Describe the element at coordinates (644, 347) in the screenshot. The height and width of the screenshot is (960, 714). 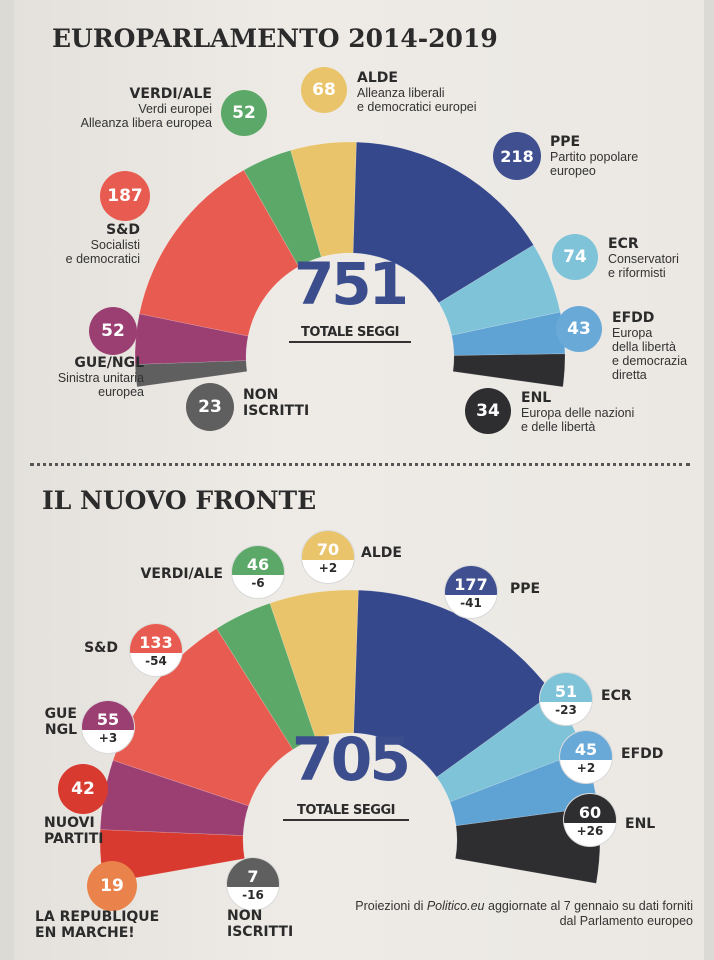
I see `party-label-2014-efdd-desc-1: della libertà` at that location.